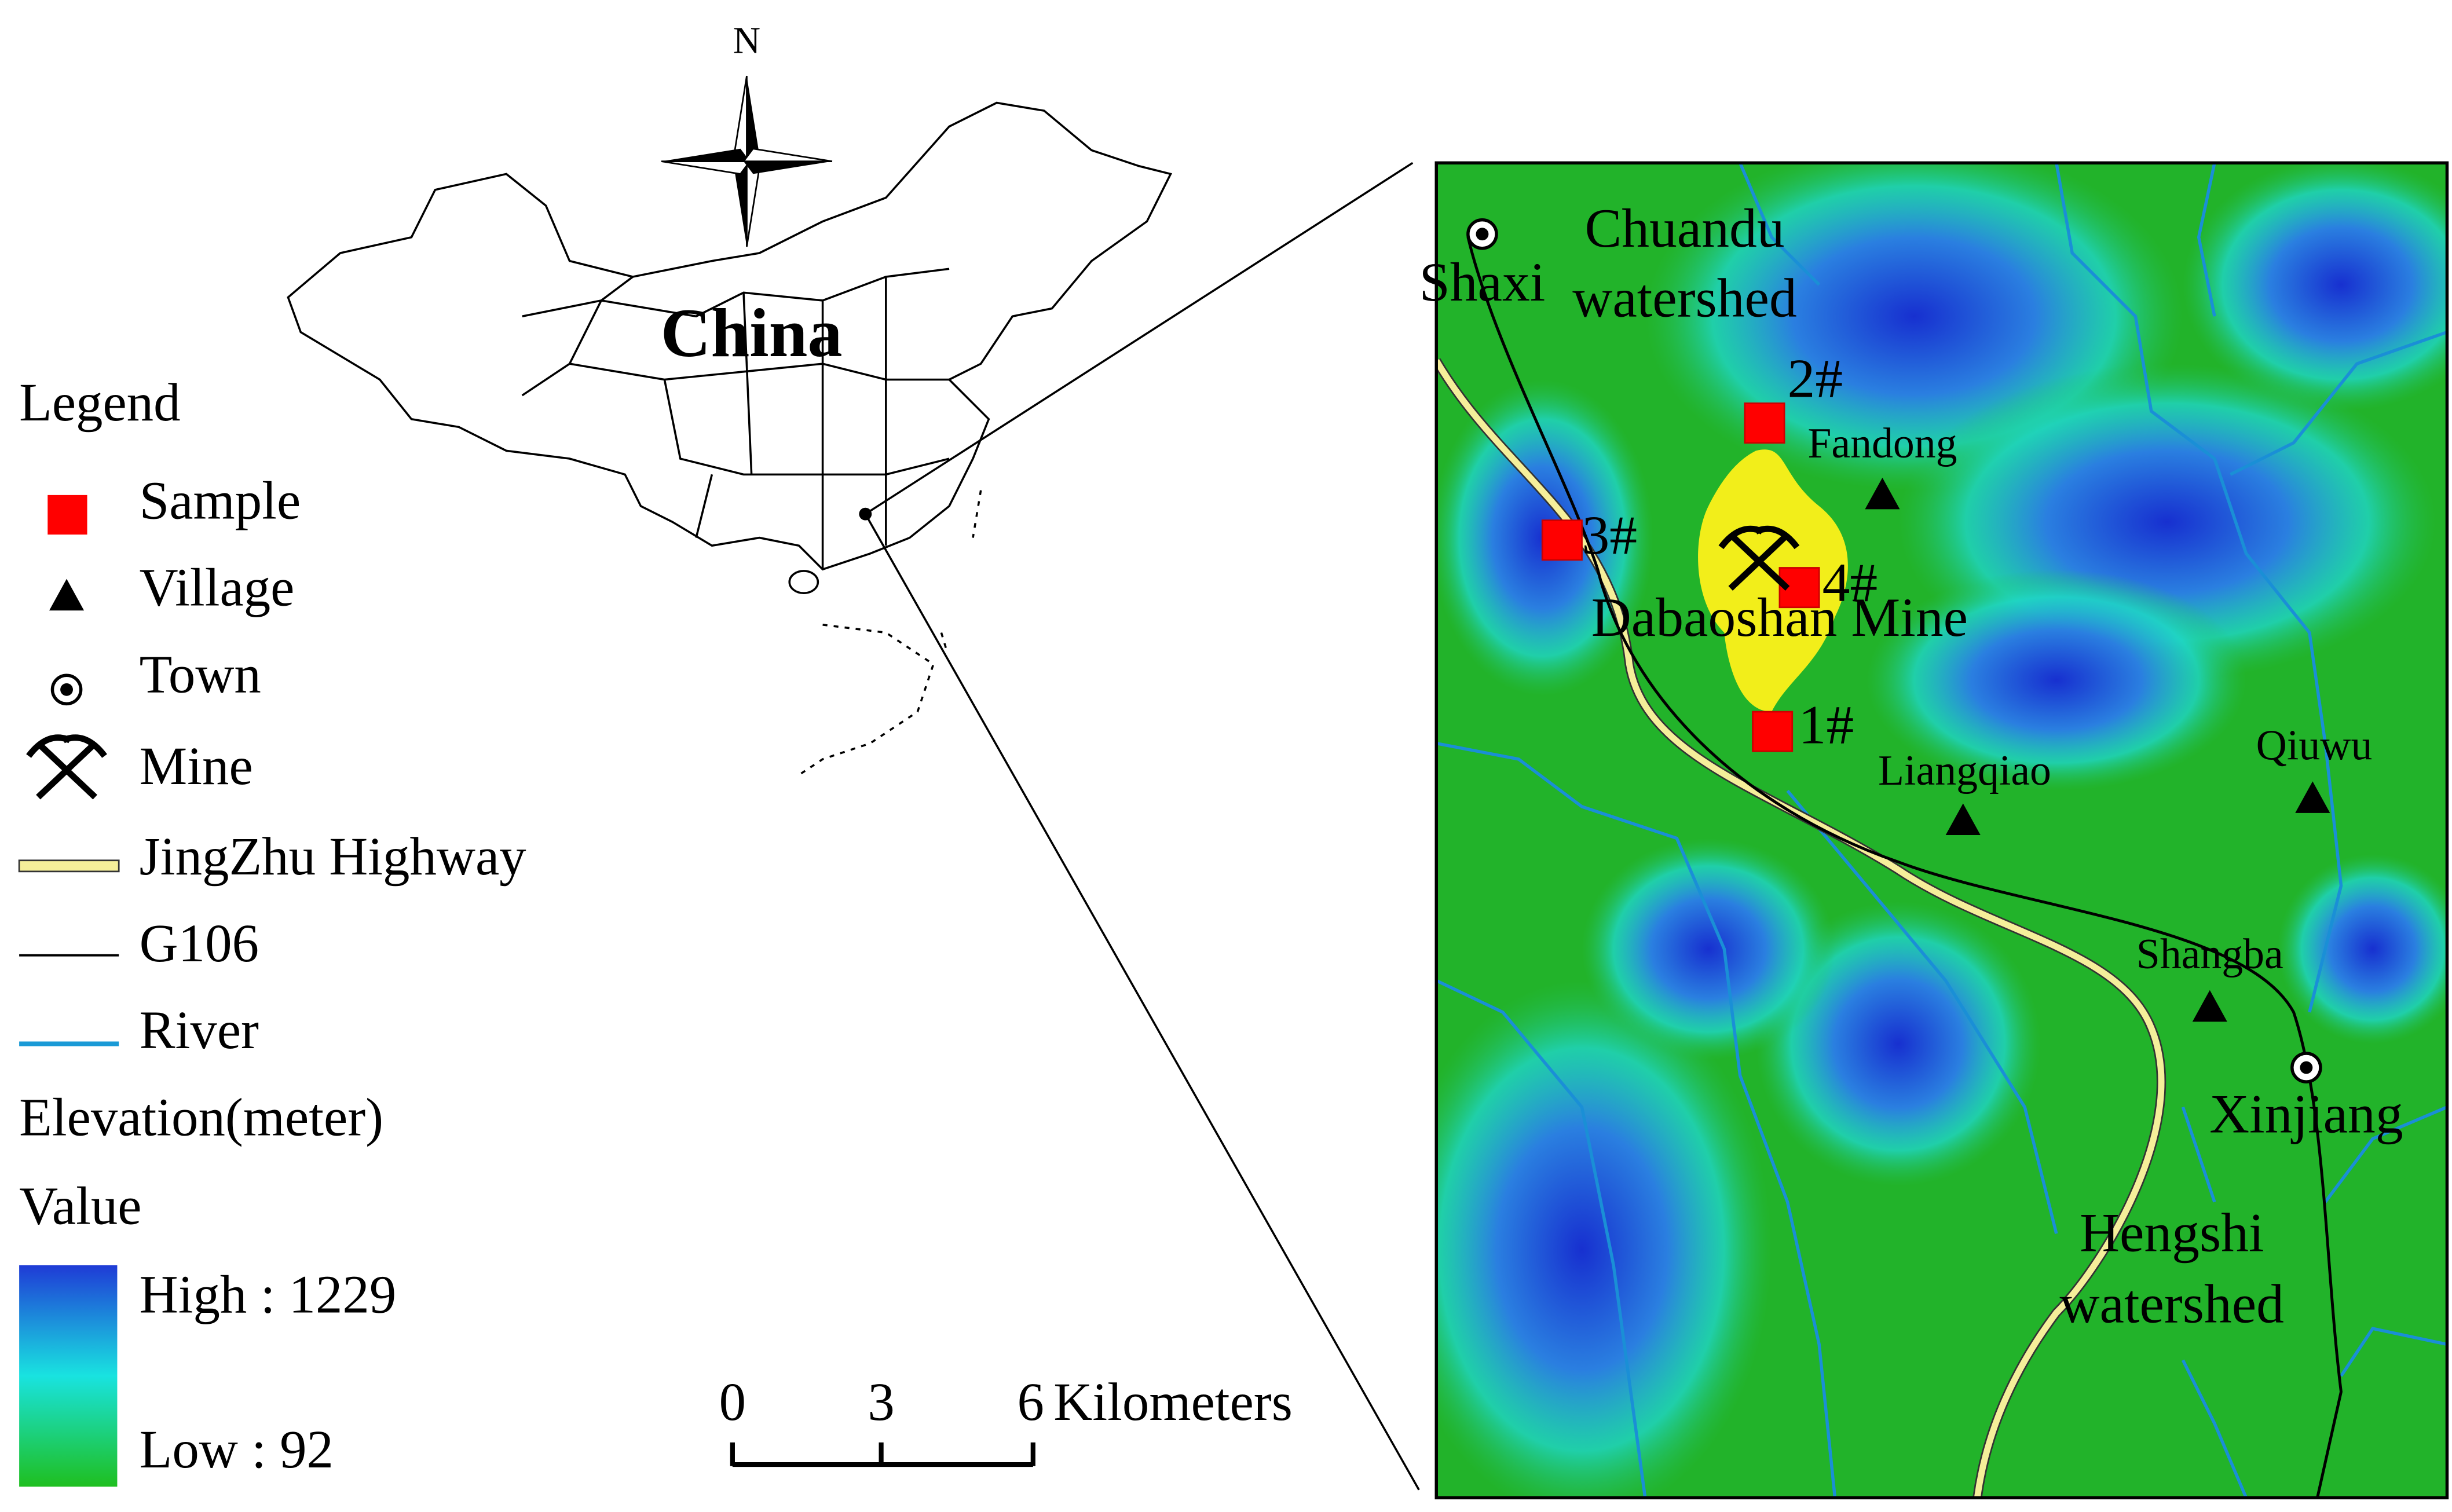 The width and height of the screenshot is (2452, 1512). What do you see at coordinates (201, 1117) in the screenshot?
I see `elevation-title: Elevation(meter)` at bounding box center [201, 1117].